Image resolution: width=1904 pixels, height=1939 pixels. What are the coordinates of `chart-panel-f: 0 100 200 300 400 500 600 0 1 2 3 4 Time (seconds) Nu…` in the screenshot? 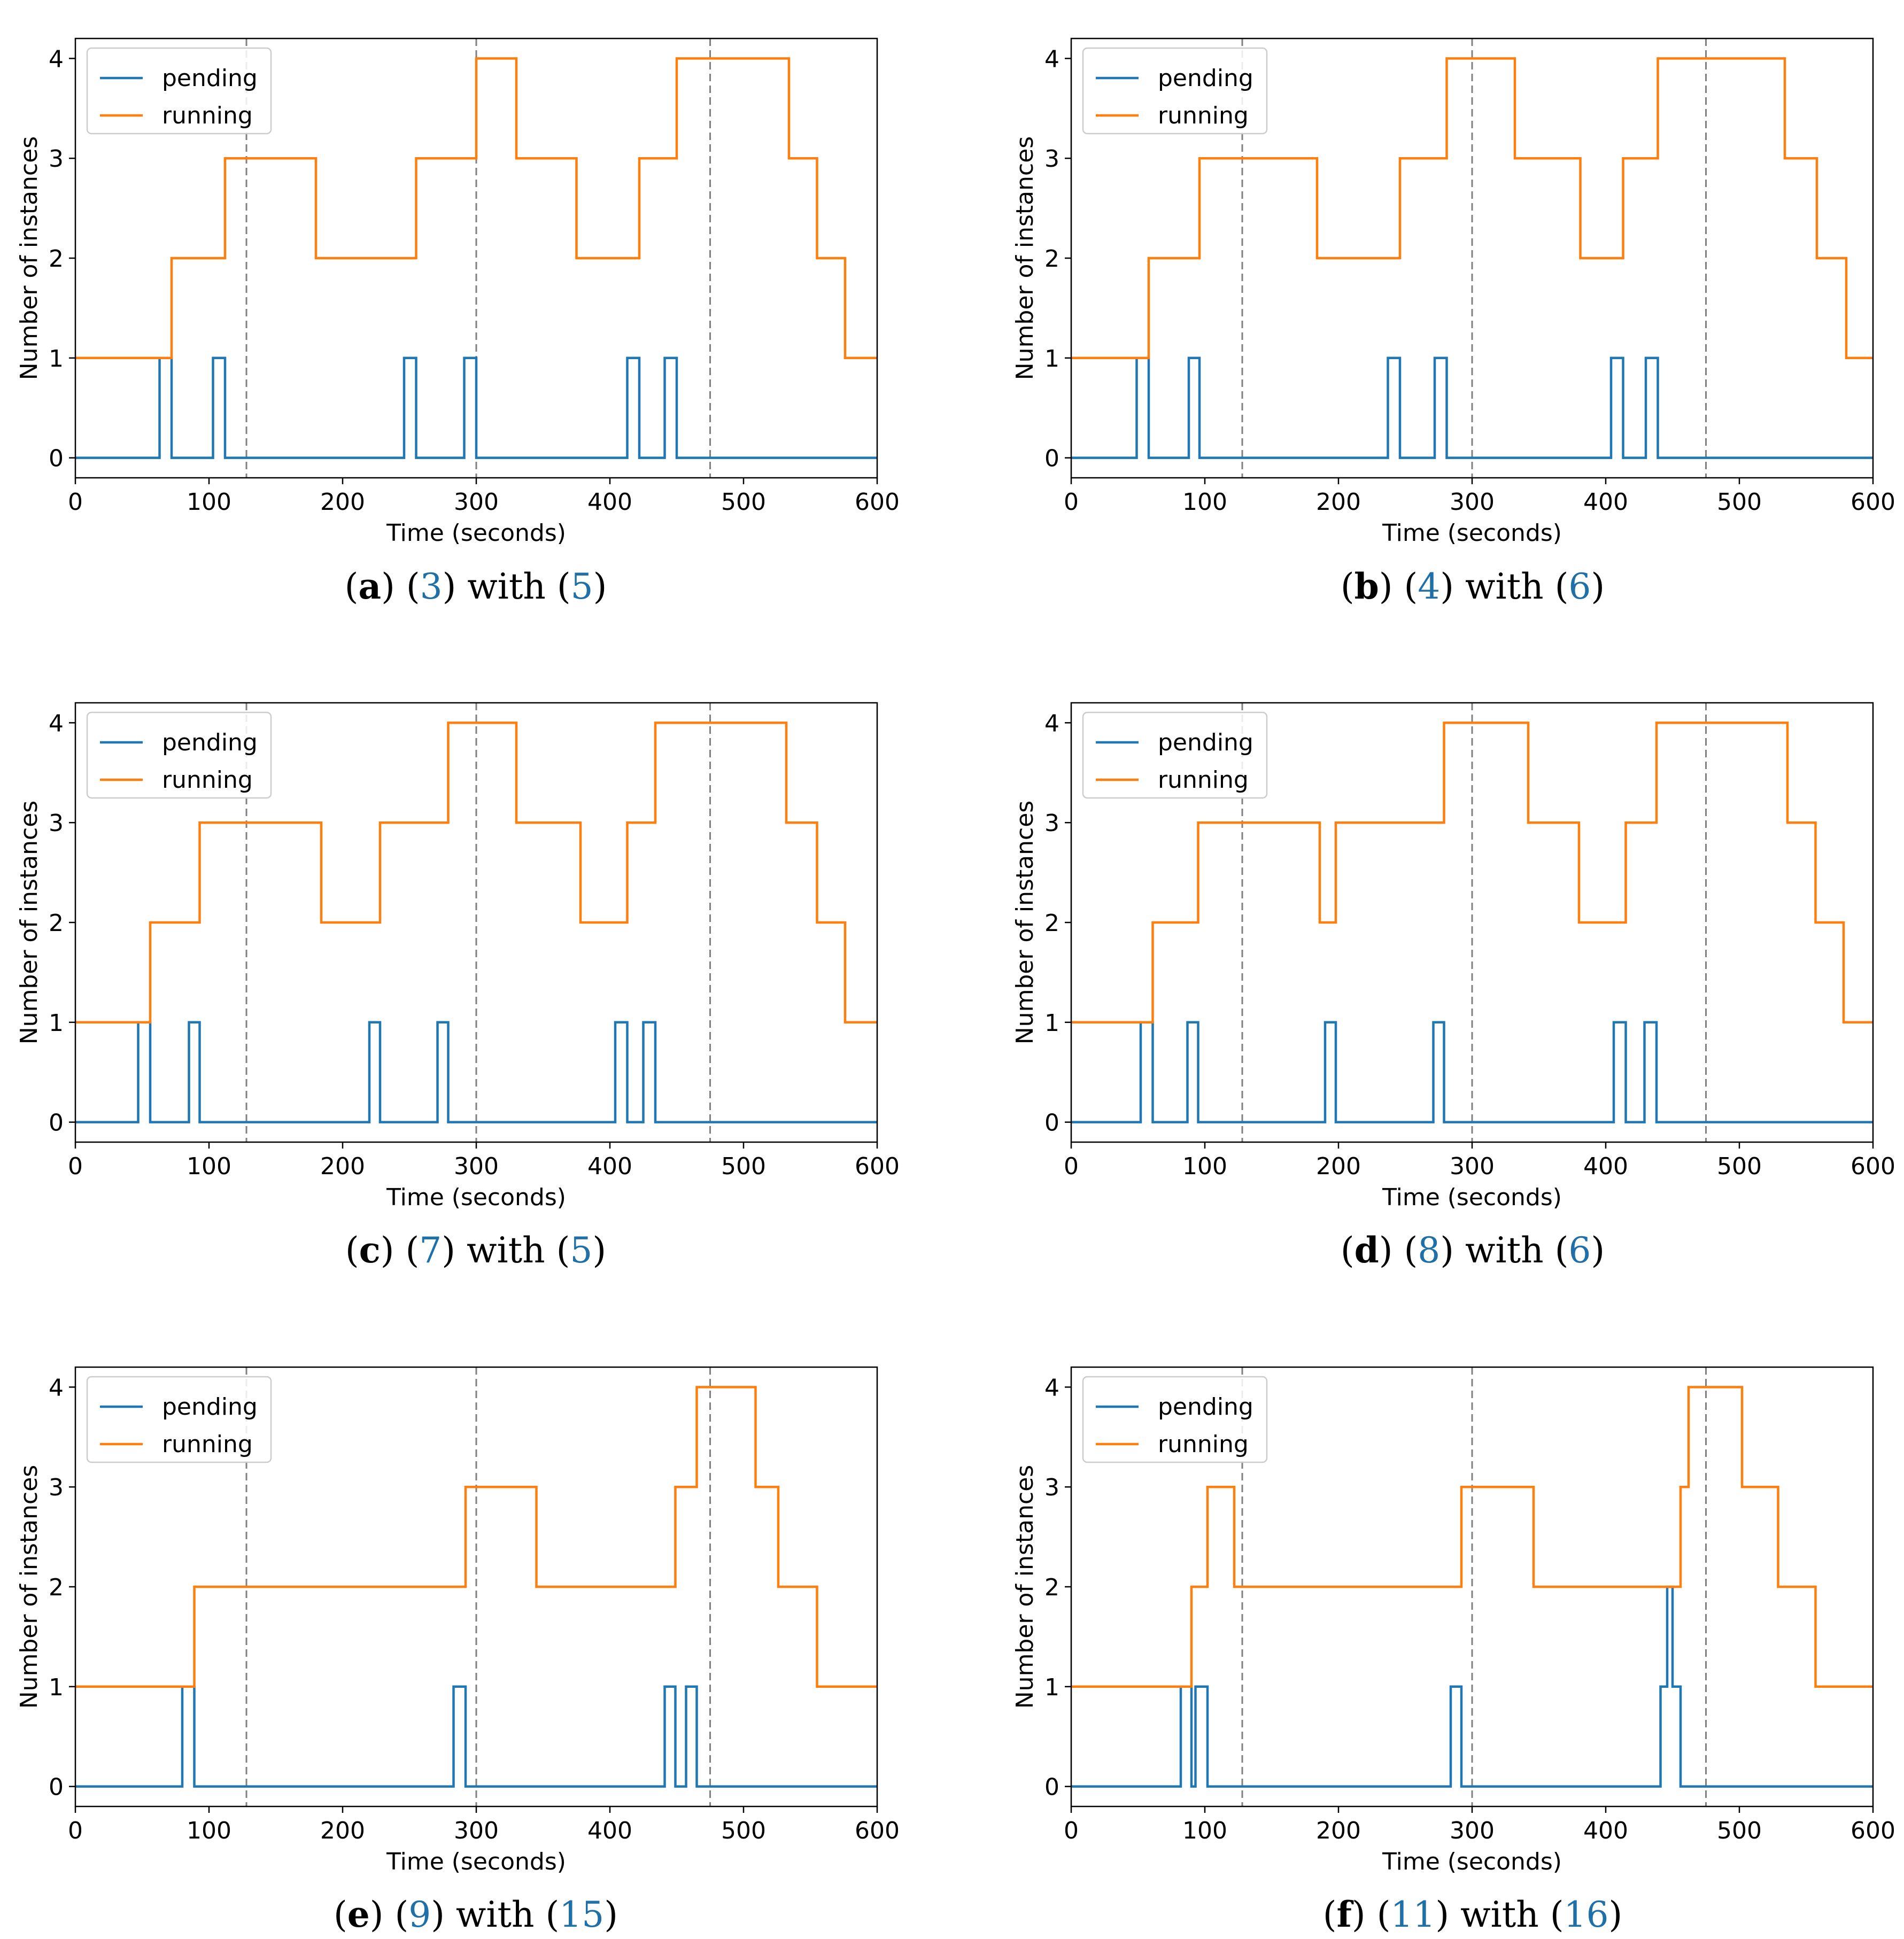 It's located at (1453, 1650).